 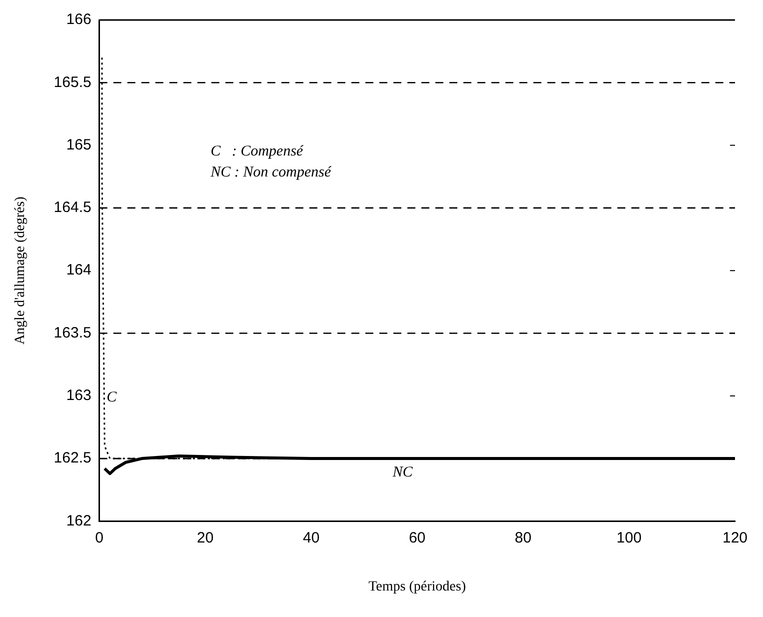 I want to click on y-tick-label: 166, so click(x=79, y=19).